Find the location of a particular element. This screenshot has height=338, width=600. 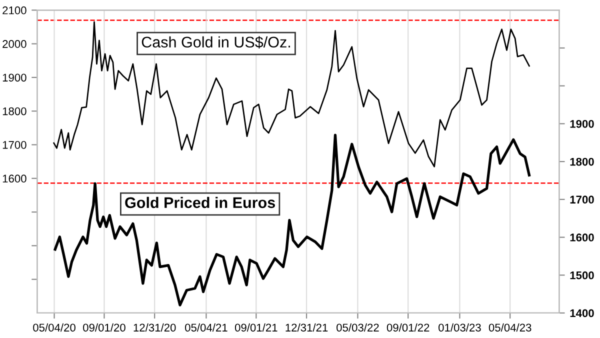

x-tick-label: 01/03/23 is located at coordinates (459, 327).